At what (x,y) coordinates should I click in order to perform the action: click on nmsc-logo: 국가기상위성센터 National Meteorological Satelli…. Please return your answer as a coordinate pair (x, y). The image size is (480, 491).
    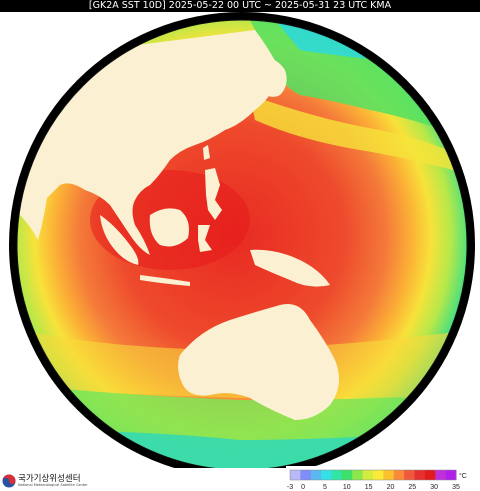
    Looking at the image, I should click on (57, 481).